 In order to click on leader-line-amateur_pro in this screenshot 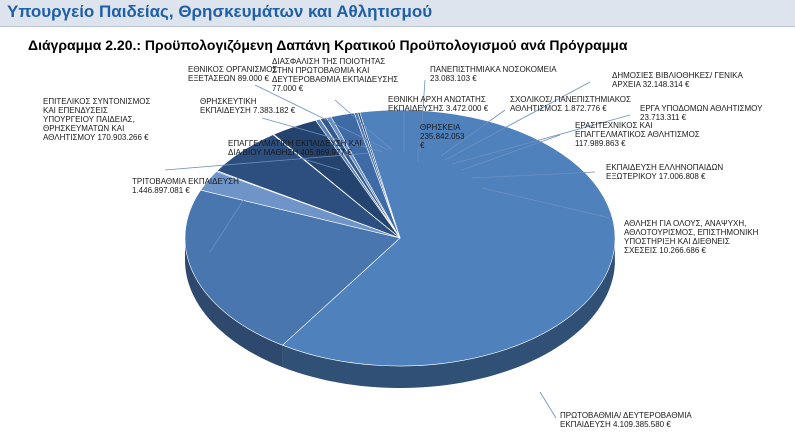, I will do `click(511, 152)`.